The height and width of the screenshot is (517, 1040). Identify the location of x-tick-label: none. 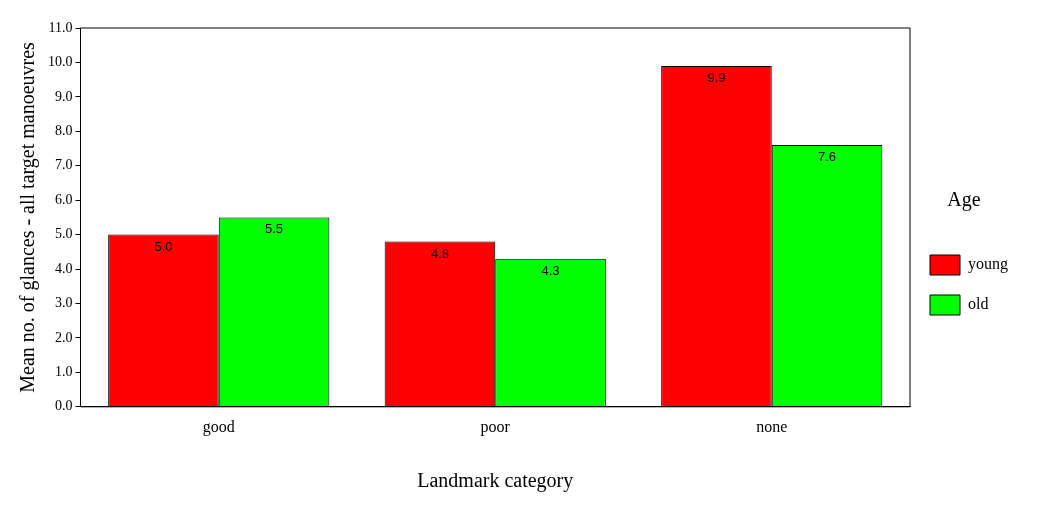
(772, 426).